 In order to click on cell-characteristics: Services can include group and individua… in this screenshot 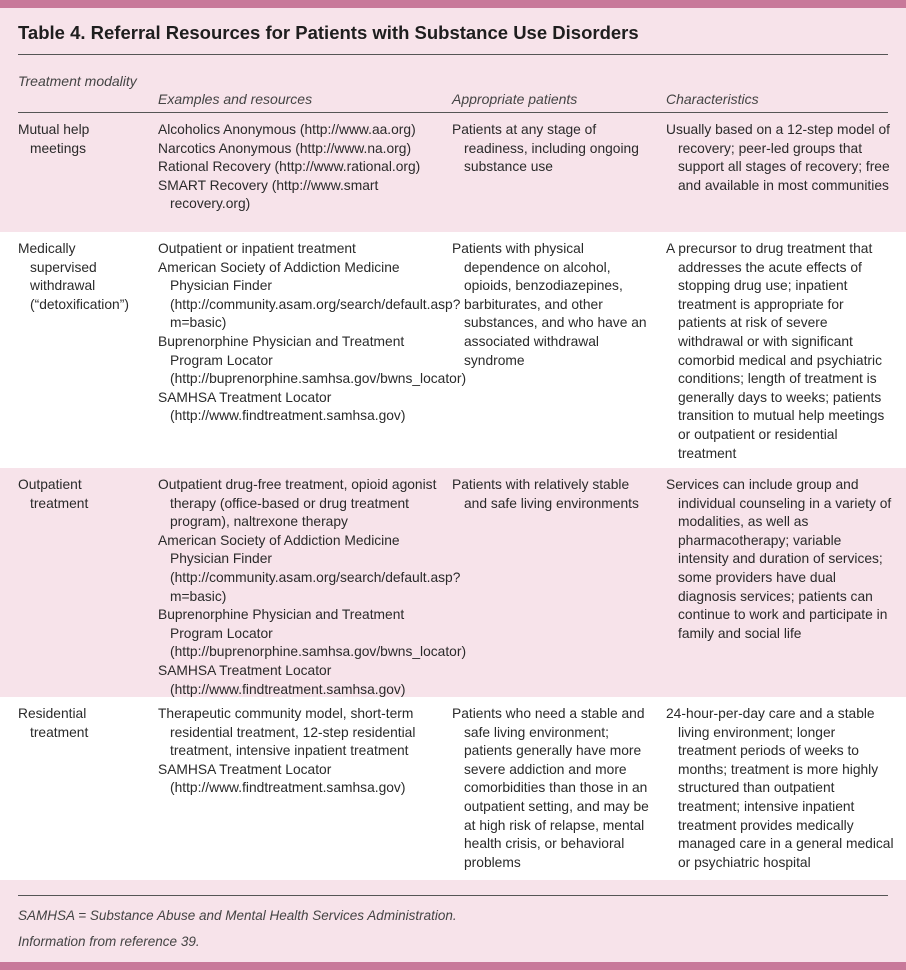, I will do `click(780, 559)`.